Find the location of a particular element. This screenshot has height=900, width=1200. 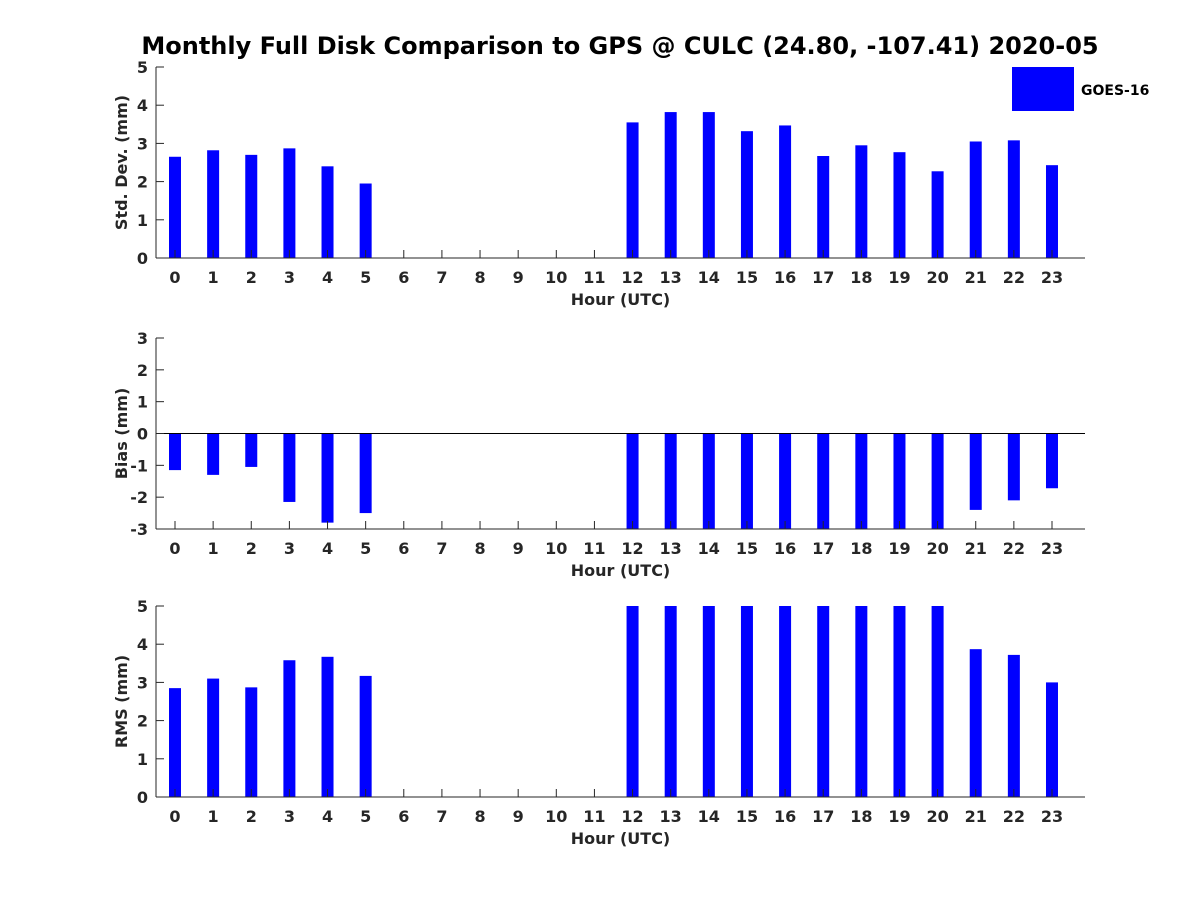

std-dev-xtick-label: 8 is located at coordinates (479, 277).